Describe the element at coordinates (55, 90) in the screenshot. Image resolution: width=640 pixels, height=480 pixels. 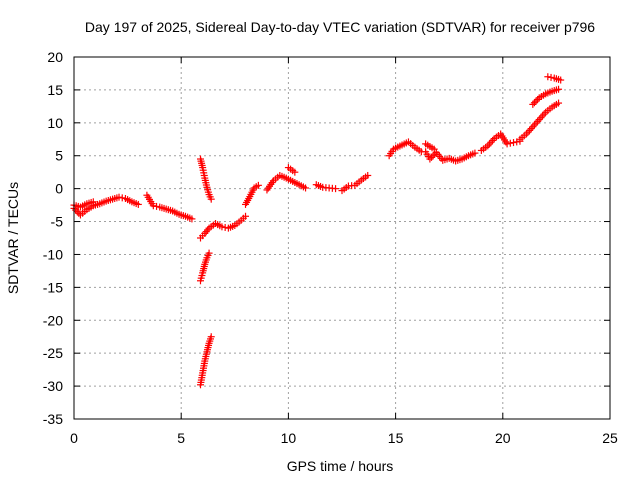
I see `y-tick-label: 15` at that location.